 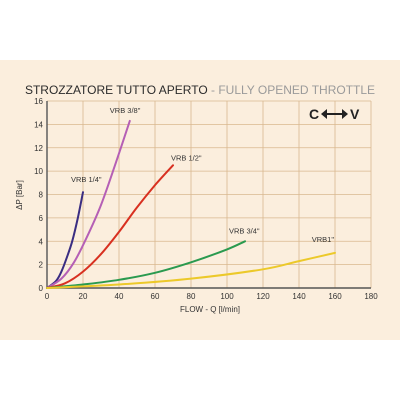 I want to click on y-tick-label: 6, so click(x=41, y=218).